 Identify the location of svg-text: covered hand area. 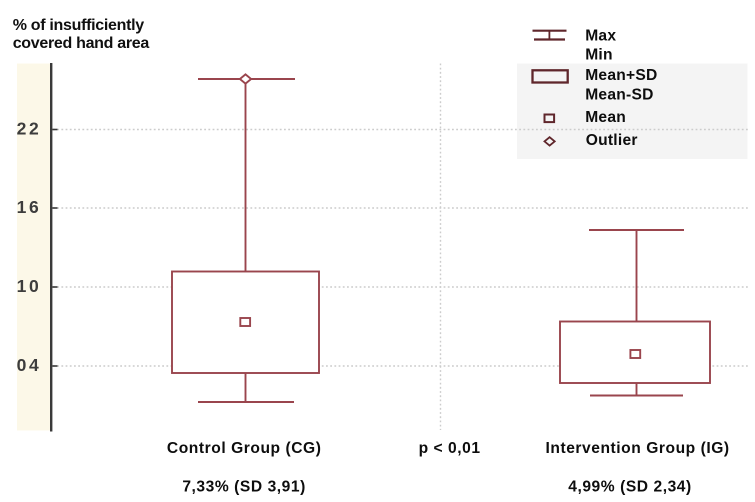
(81, 43).